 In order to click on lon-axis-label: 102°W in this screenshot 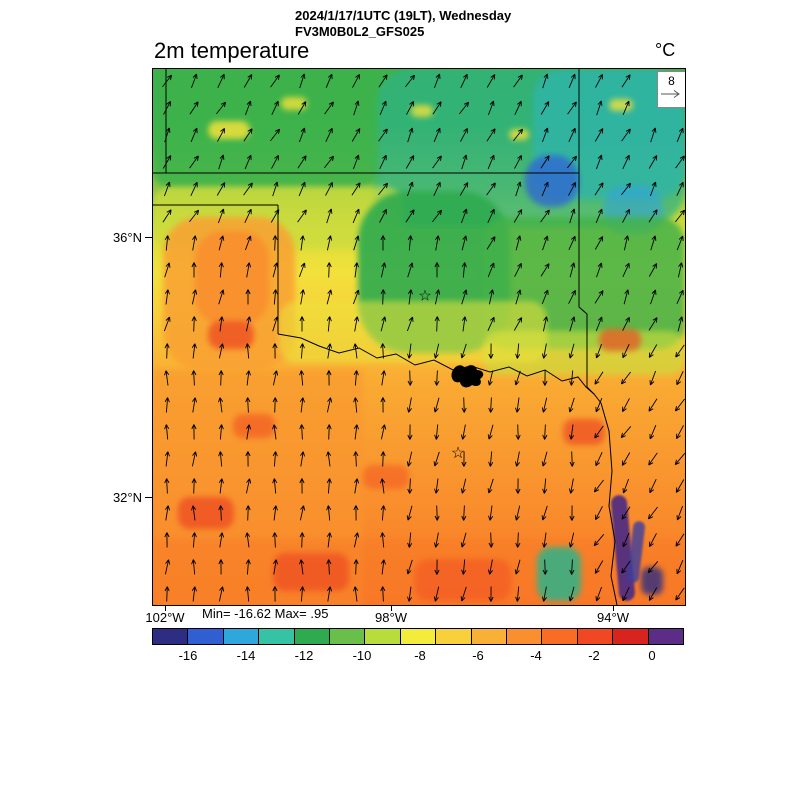, I will do `click(165, 617)`.